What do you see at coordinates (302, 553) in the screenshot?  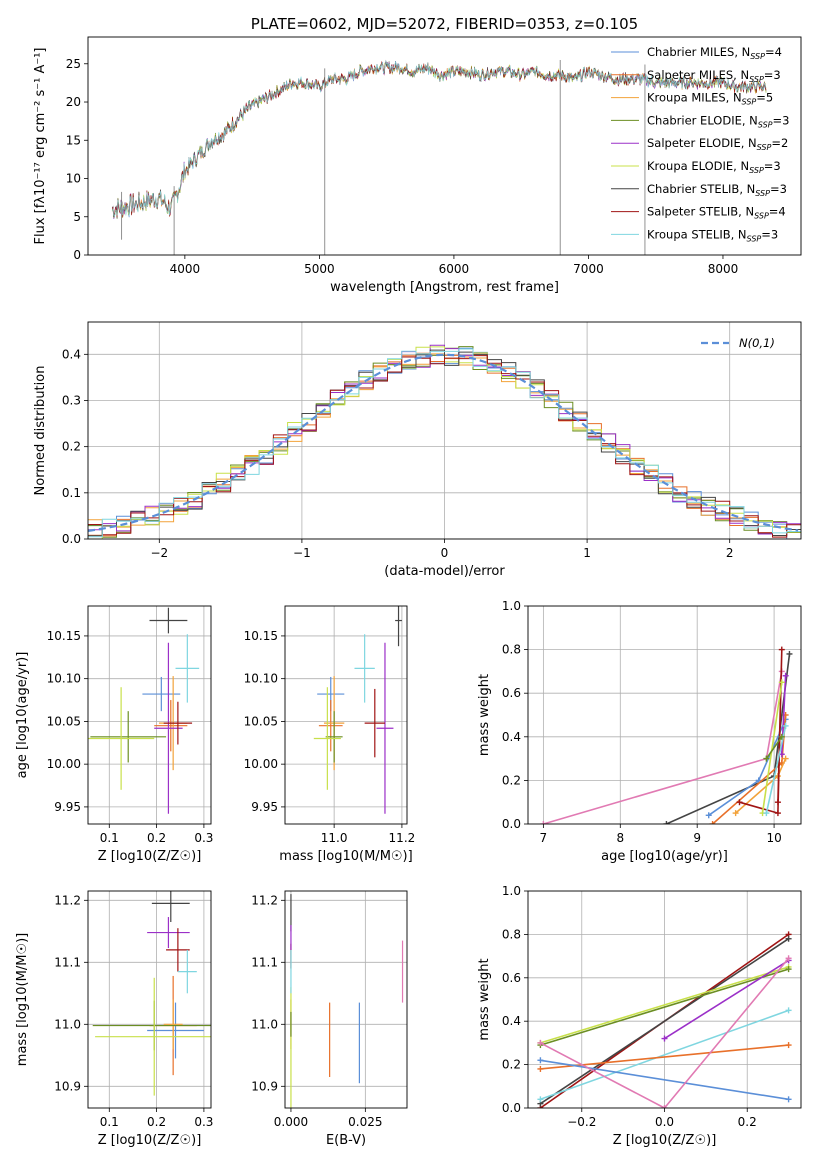 I see `x-tick-label: −1` at bounding box center [302, 553].